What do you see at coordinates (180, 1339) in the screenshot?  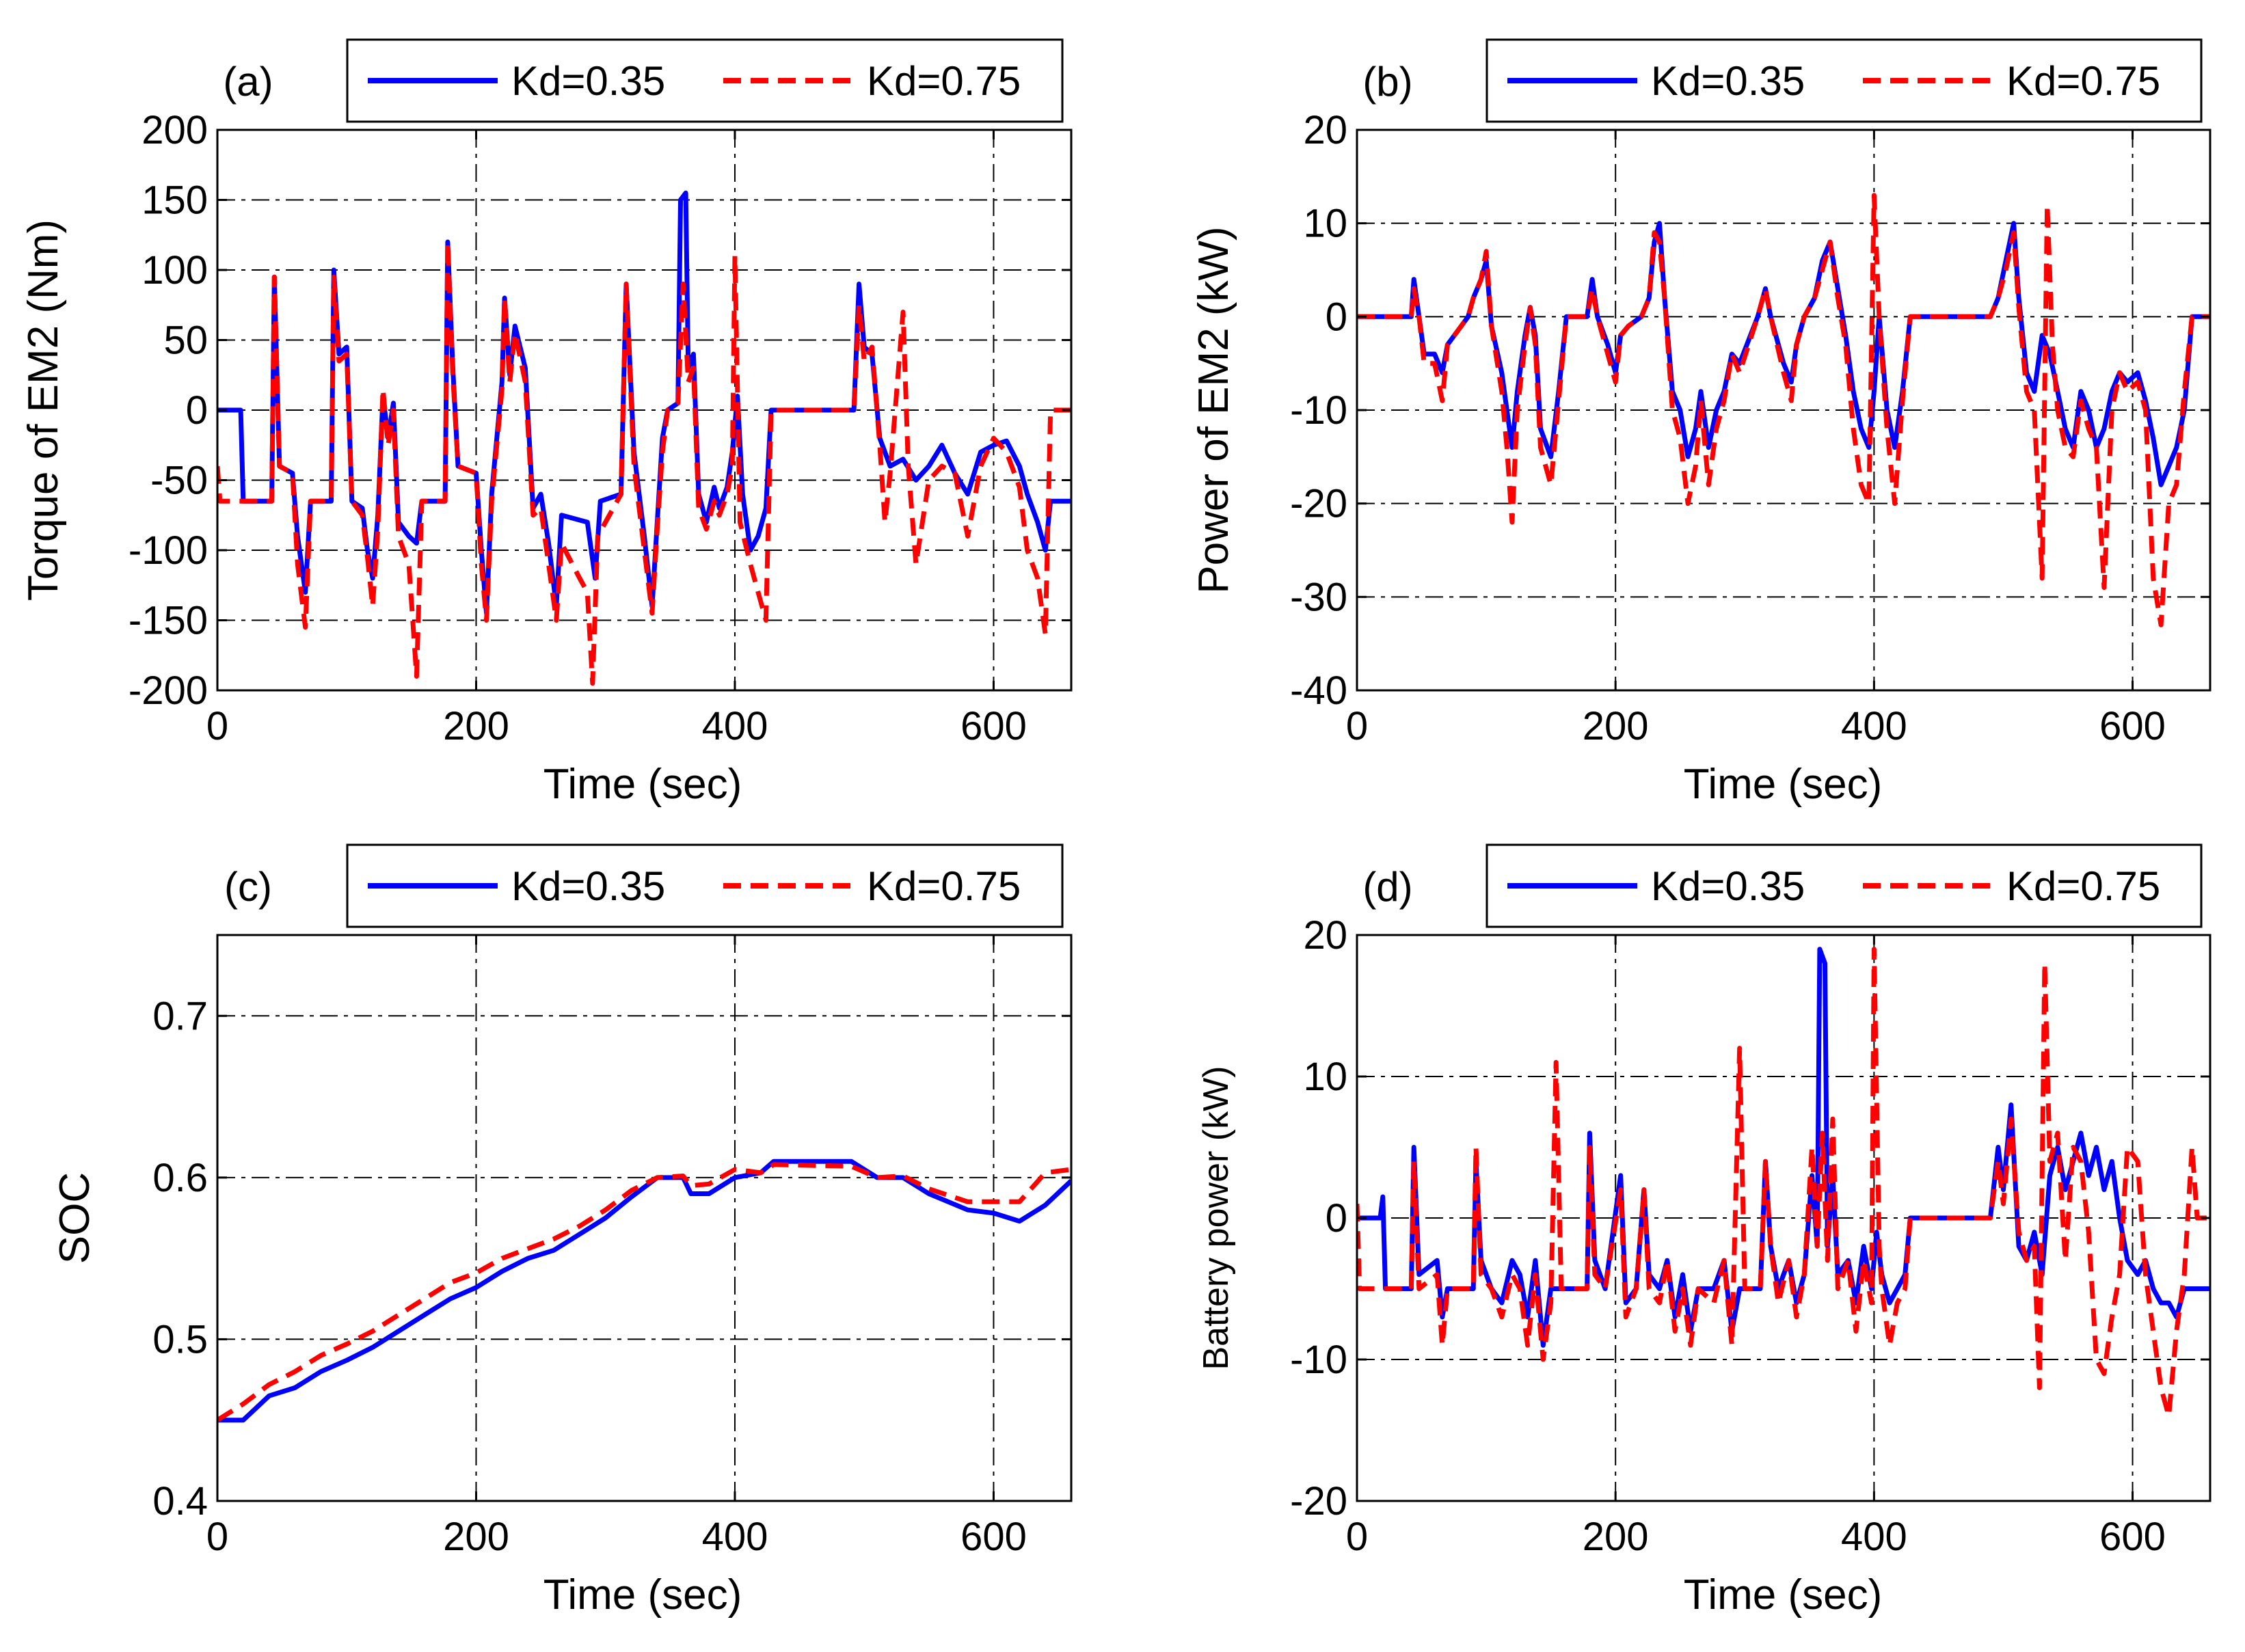 I see `y-tick-label: 0.5` at bounding box center [180, 1339].